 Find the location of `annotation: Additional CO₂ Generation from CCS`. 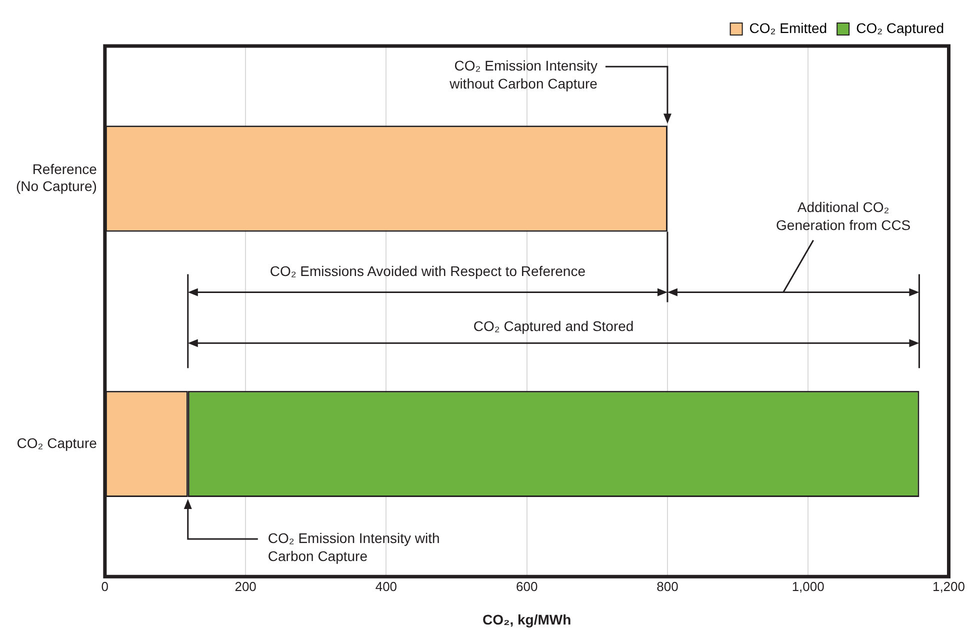

annotation: Additional CO₂ Generation from CCS is located at coordinates (843, 216).